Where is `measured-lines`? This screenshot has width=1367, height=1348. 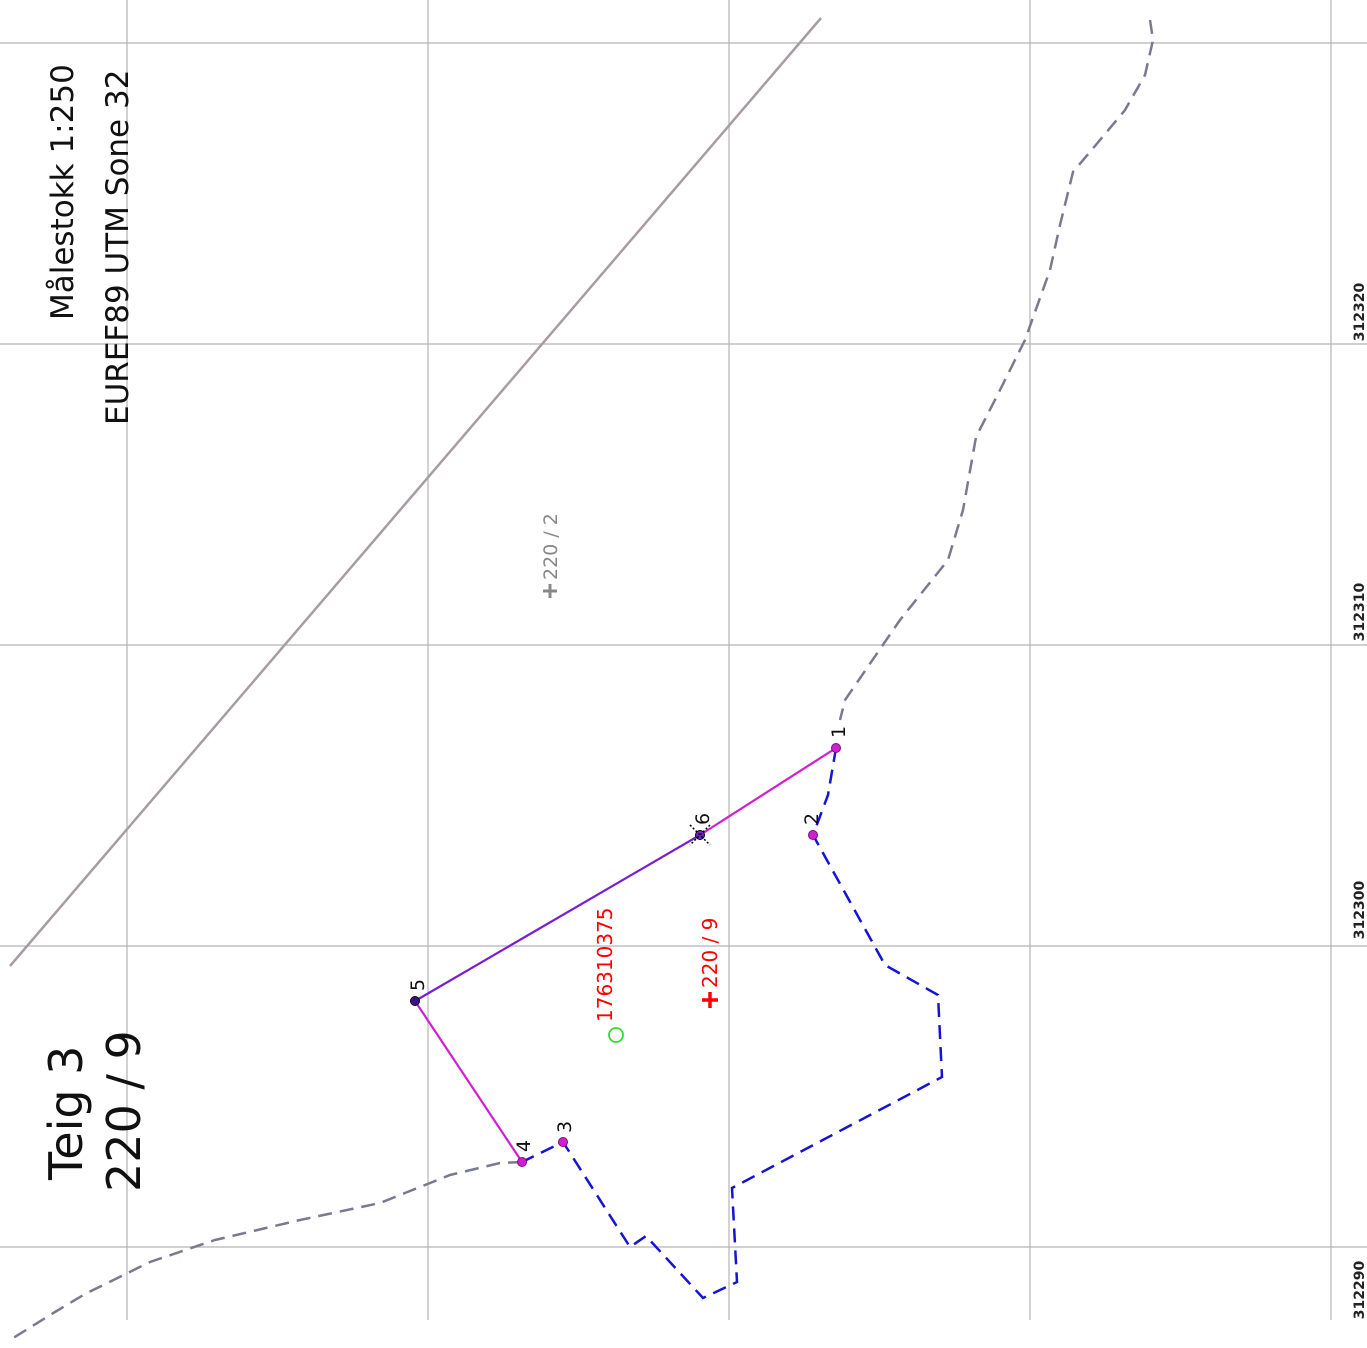
measured-lines is located at coordinates (625, 955).